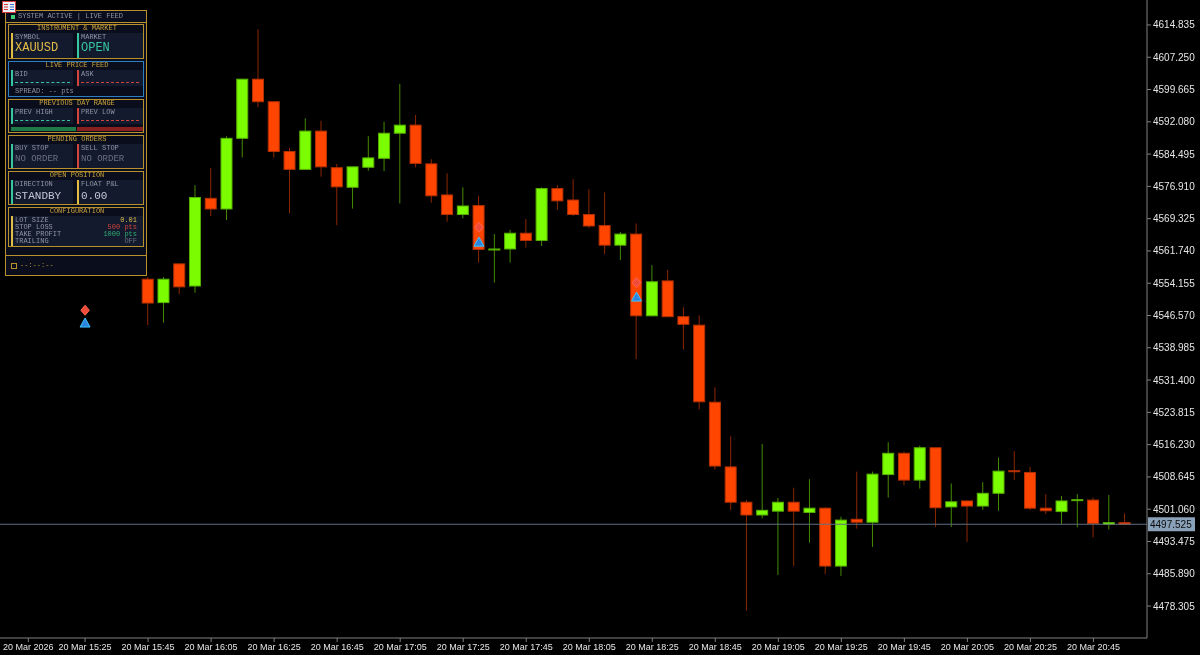  Describe the element at coordinates (1174, 477) in the screenshot. I see `y-tick-label: 4508.645` at that location.